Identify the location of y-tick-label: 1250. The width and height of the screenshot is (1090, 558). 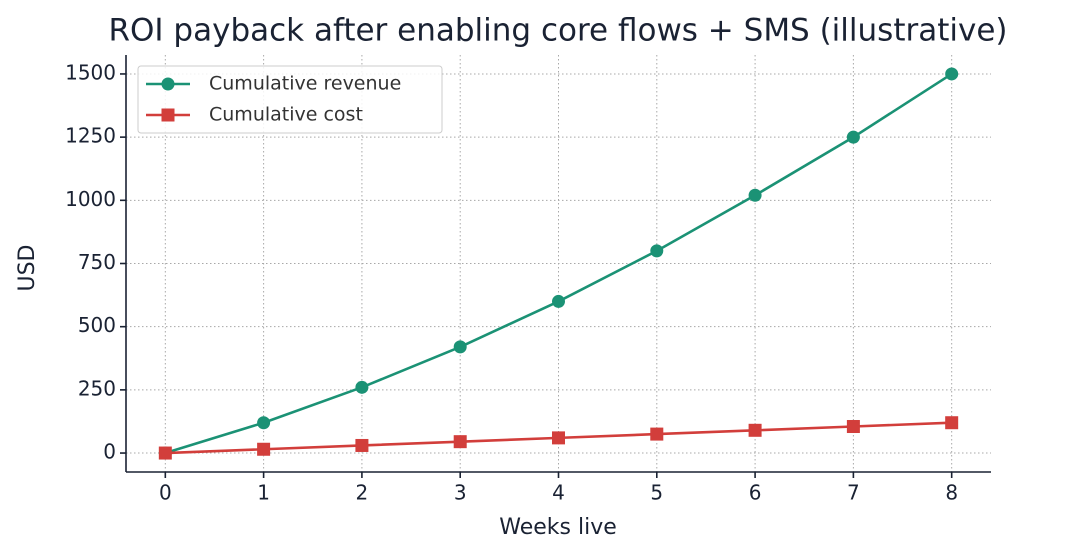
(90, 136).